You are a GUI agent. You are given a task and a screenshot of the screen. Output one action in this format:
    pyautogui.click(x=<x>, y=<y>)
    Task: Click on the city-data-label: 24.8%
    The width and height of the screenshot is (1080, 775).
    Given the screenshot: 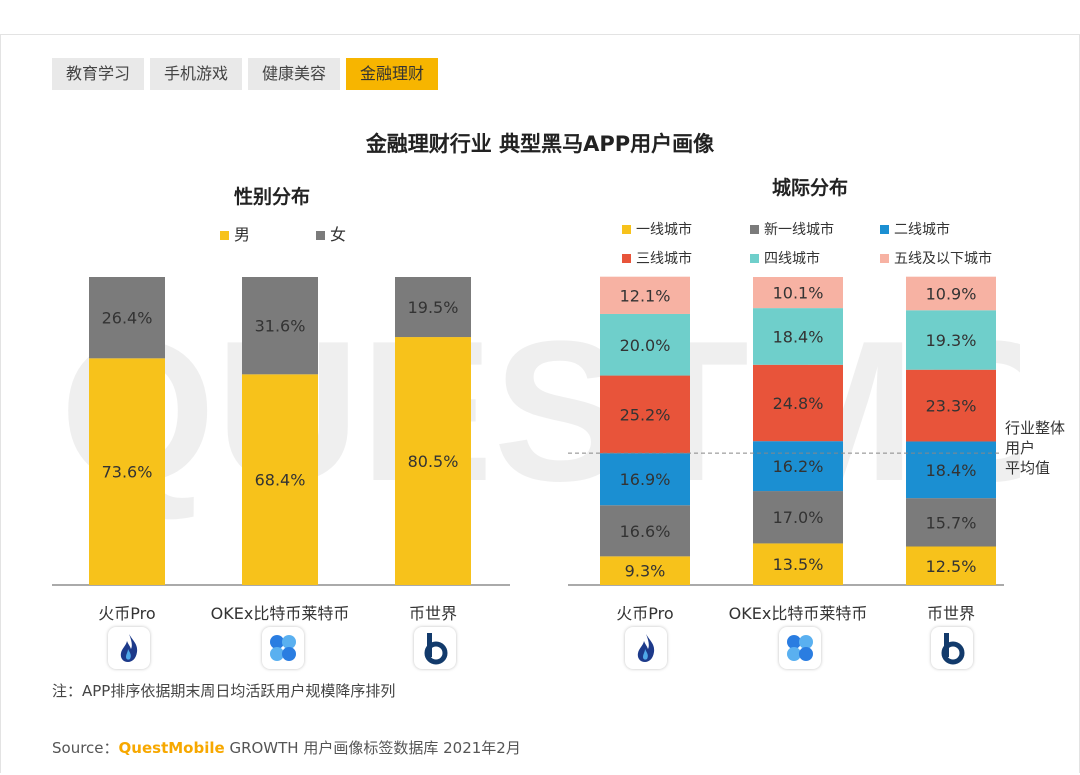 What is the action you would take?
    pyautogui.click(x=798, y=403)
    